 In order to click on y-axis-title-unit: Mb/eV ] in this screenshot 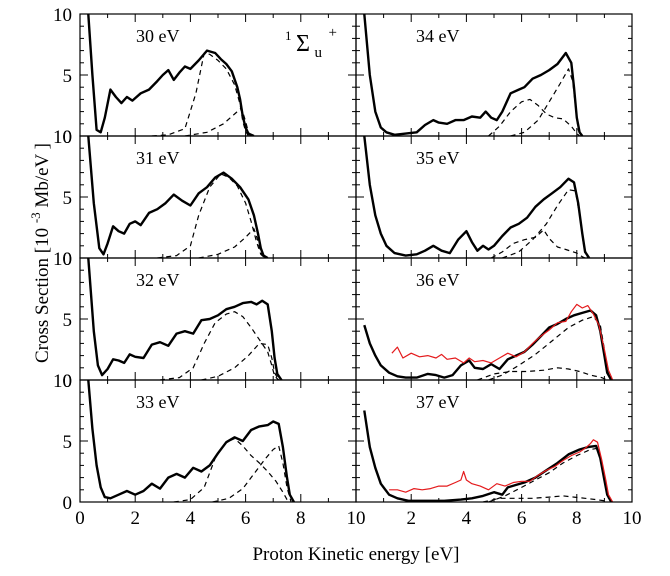, I will do `click(42, 175)`.